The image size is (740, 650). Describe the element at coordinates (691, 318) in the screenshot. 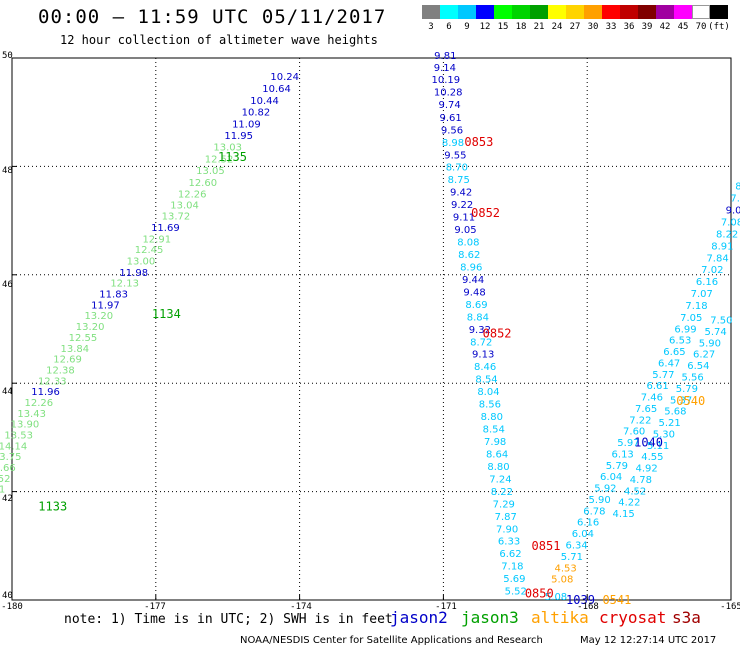

I see `wave-height-label: 7.05` at that location.